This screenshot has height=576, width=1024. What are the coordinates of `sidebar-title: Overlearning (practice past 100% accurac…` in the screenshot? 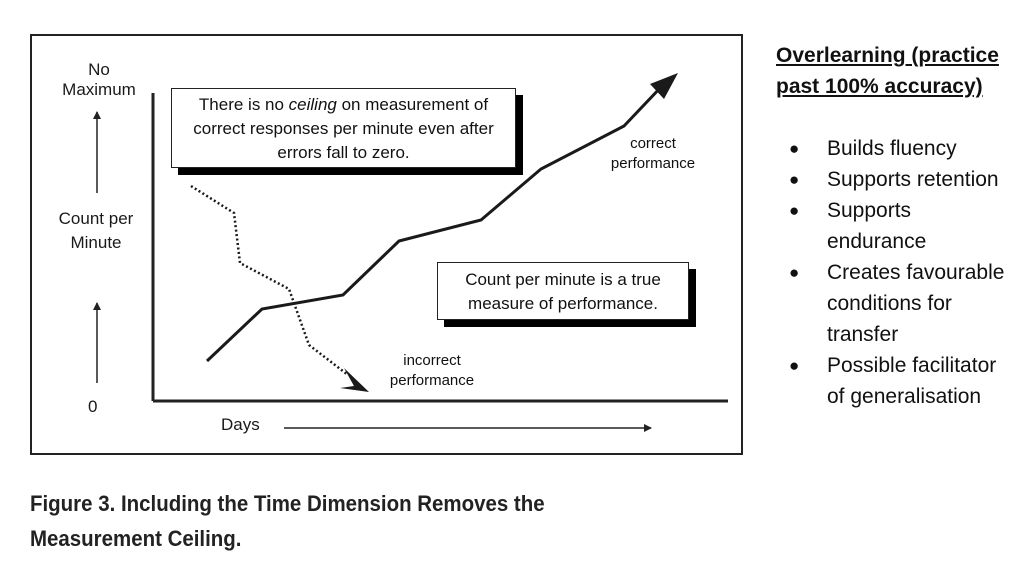 It's located at (887, 71).